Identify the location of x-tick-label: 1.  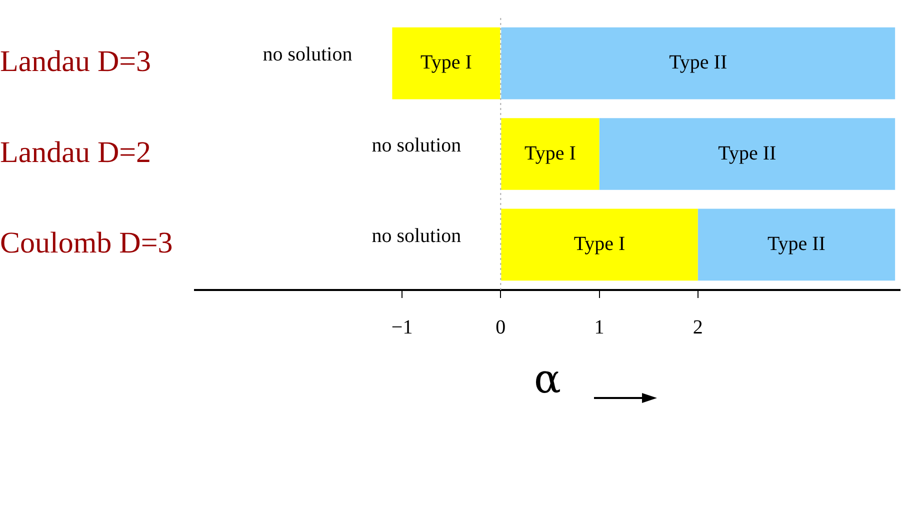
(599, 327).